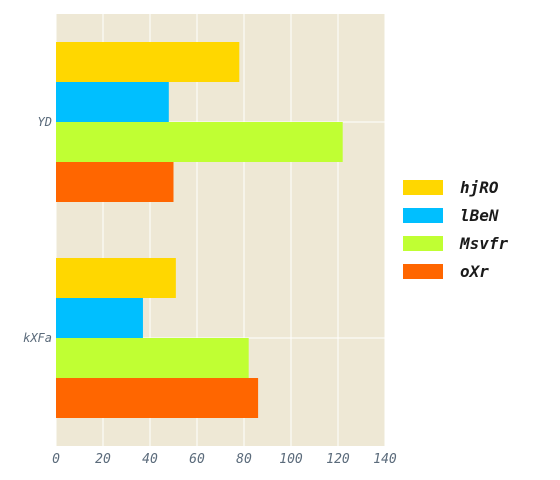 The height and width of the screenshot is (480, 560). What do you see at coordinates (45, 122) in the screenshot?
I see `category-label: YD` at bounding box center [45, 122].